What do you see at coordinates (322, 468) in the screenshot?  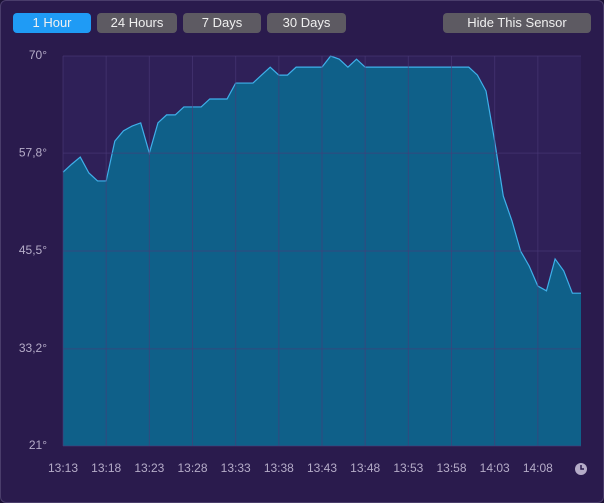 I see `x-tick-label: 13:43` at bounding box center [322, 468].